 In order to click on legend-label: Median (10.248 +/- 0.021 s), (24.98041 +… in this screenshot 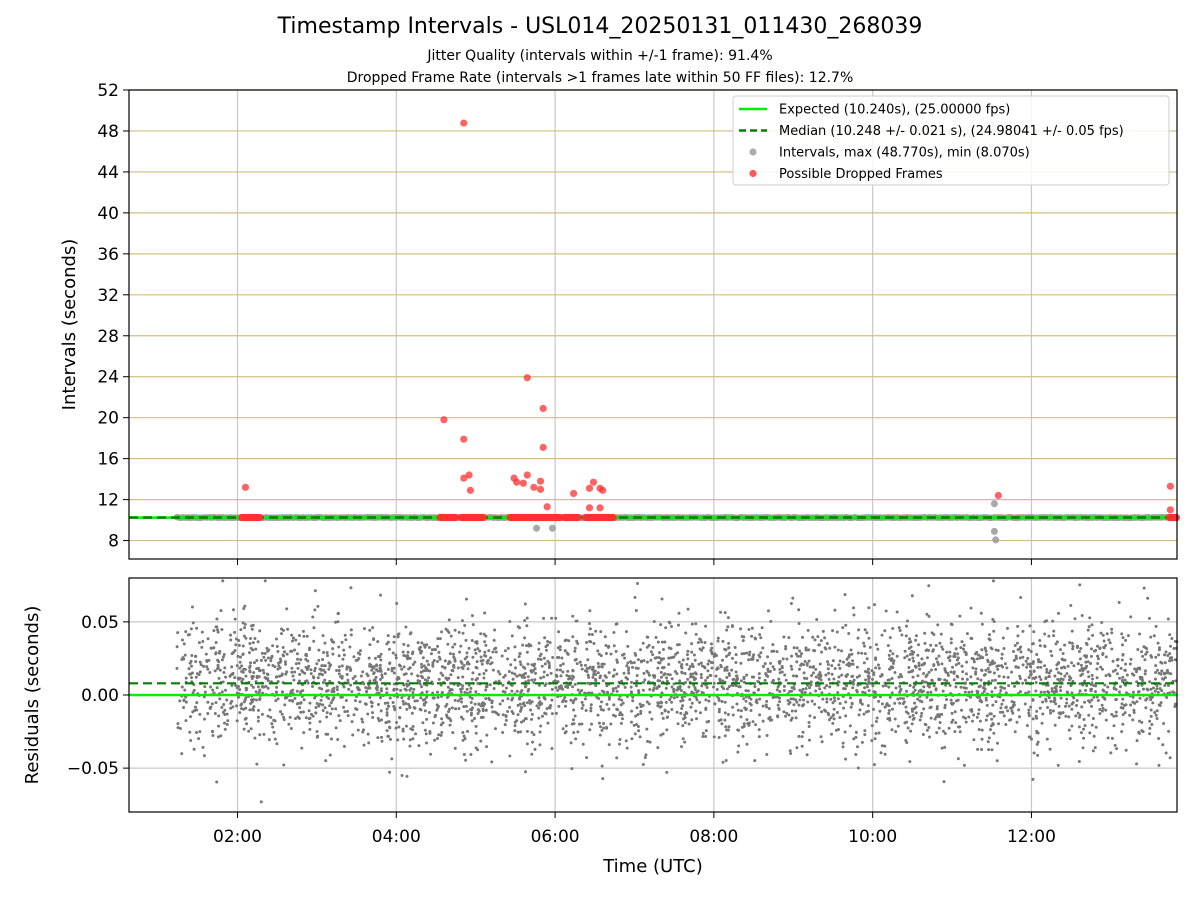, I will do `click(951, 131)`.